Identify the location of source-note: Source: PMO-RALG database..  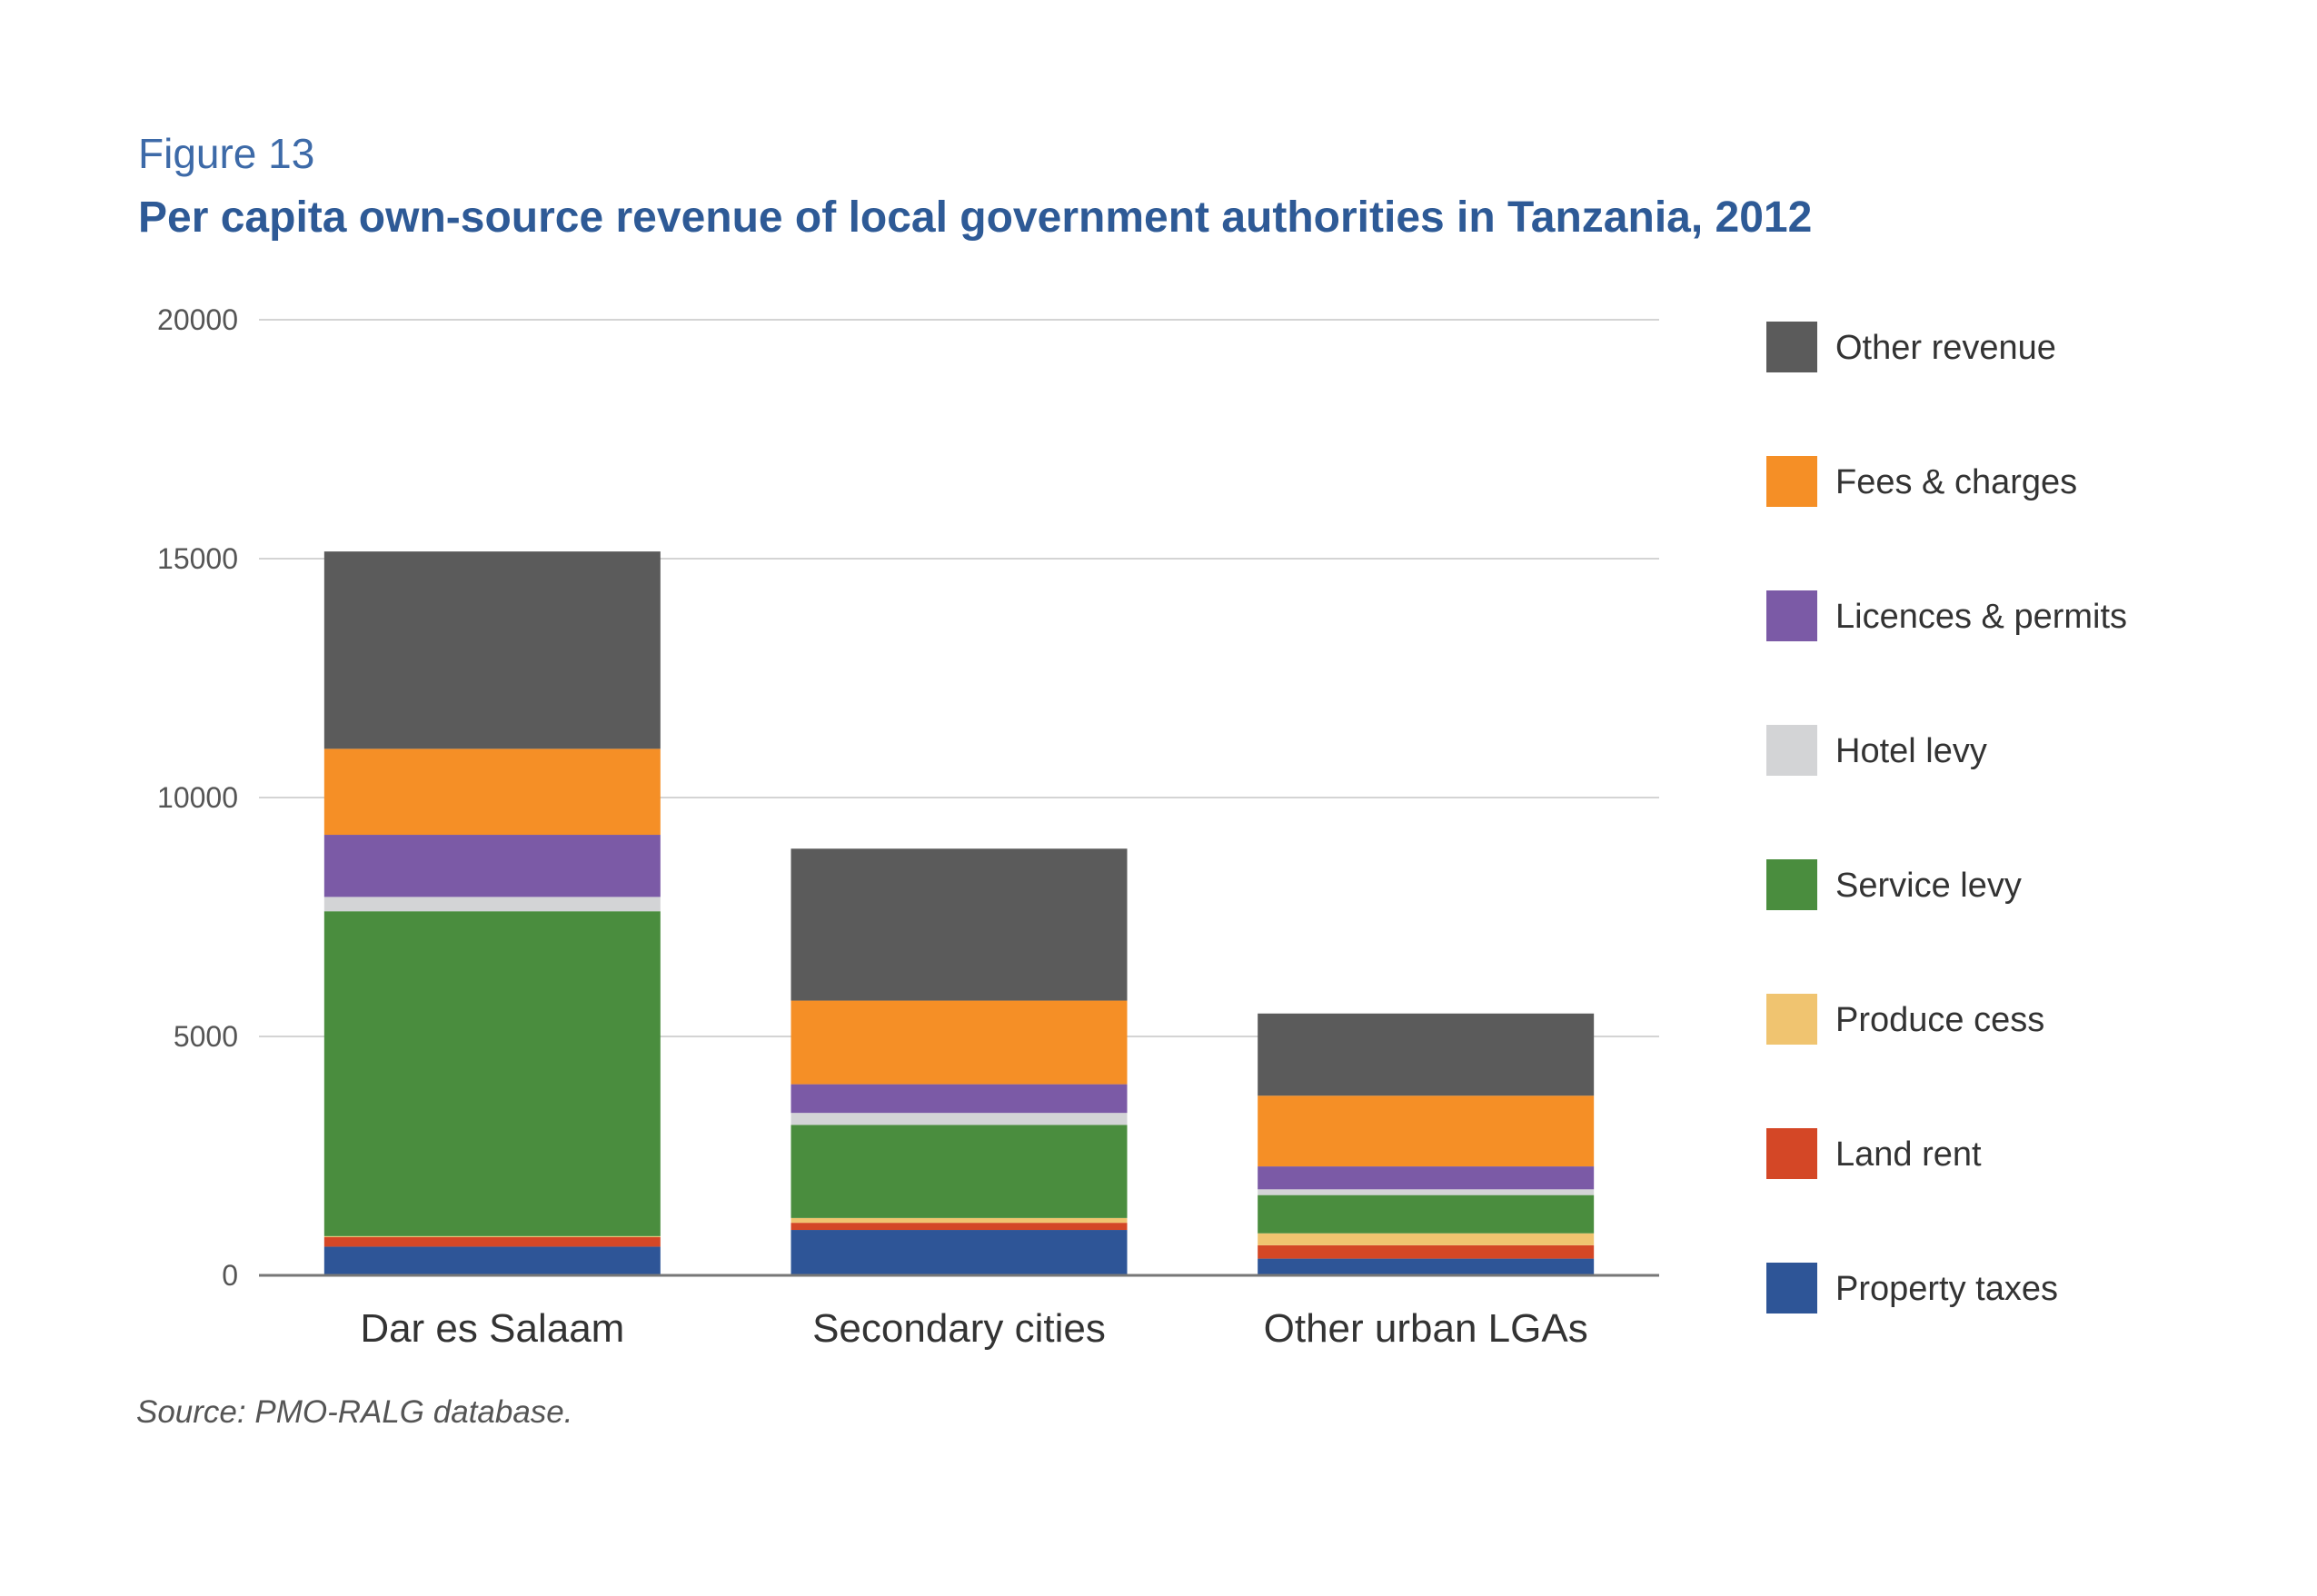
(354, 1412).